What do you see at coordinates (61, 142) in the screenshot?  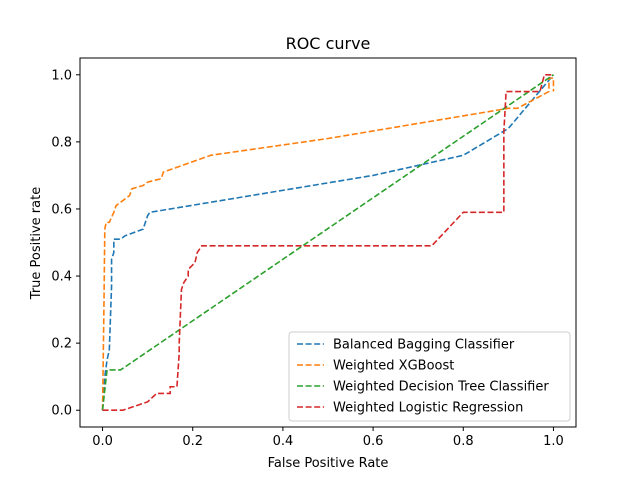 I see `y-tick-label: 0.8` at bounding box center [61, 142].